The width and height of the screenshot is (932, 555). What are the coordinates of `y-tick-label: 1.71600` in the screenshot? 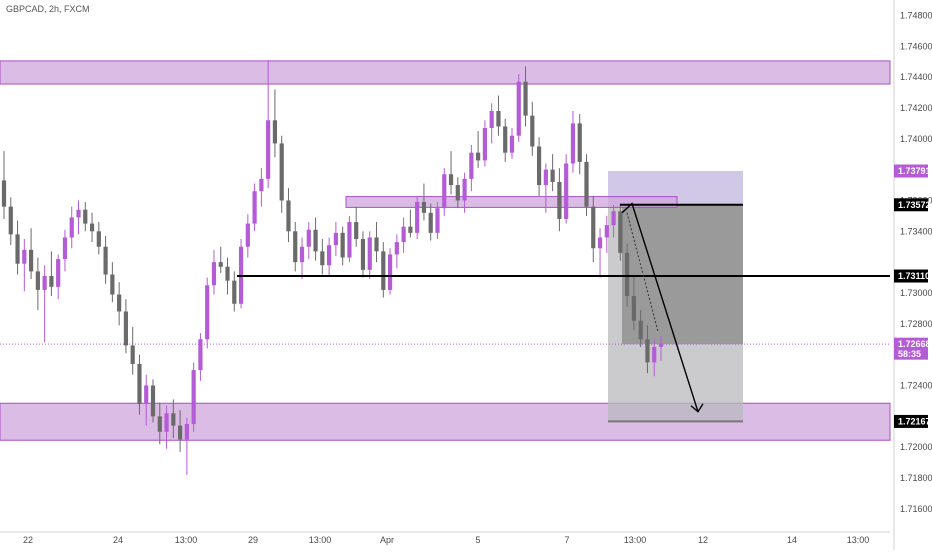 It's located at (916, 509).